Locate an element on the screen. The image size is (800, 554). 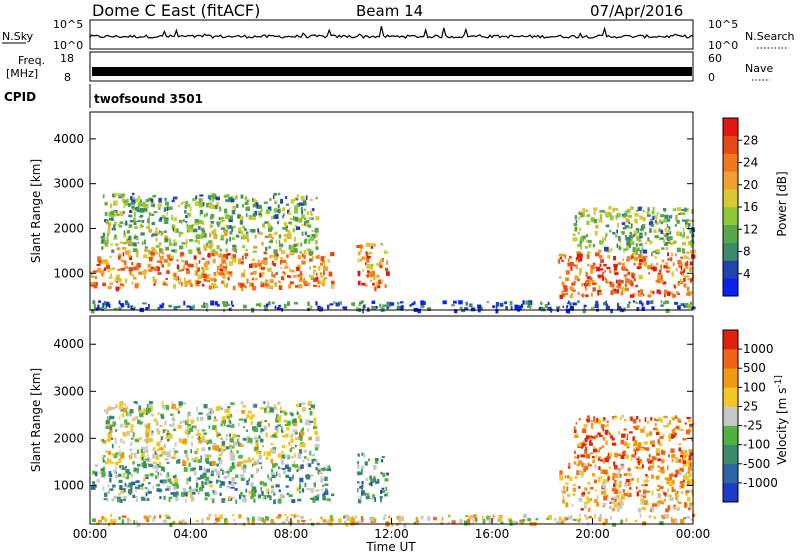
x-tick-label: 00:00 is located at coordinates (90, 534).